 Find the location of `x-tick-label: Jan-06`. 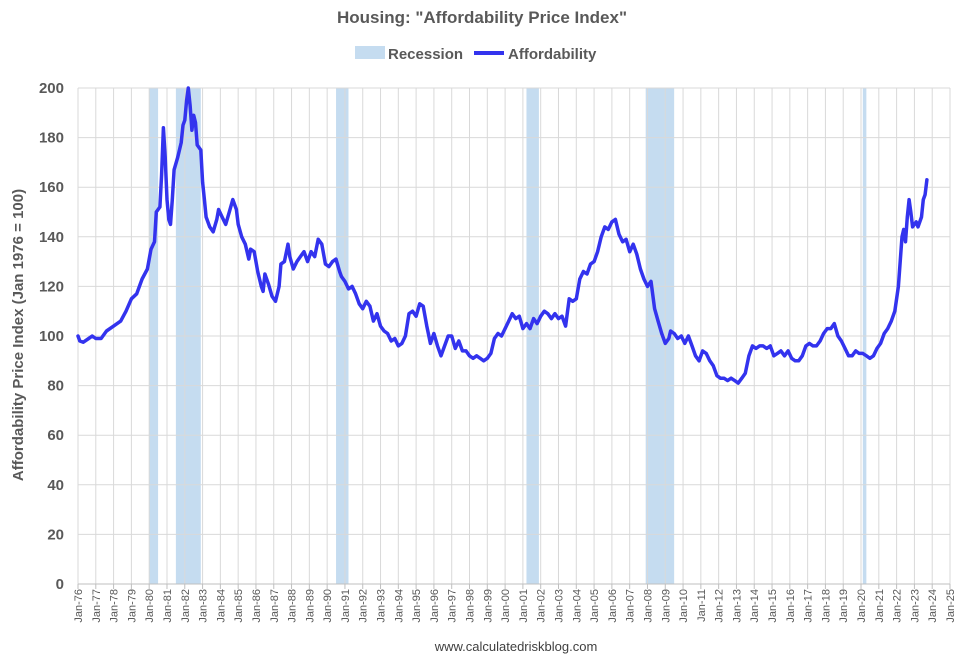

x-tick-label: Jan-06 is located at coordinates (613, 606).